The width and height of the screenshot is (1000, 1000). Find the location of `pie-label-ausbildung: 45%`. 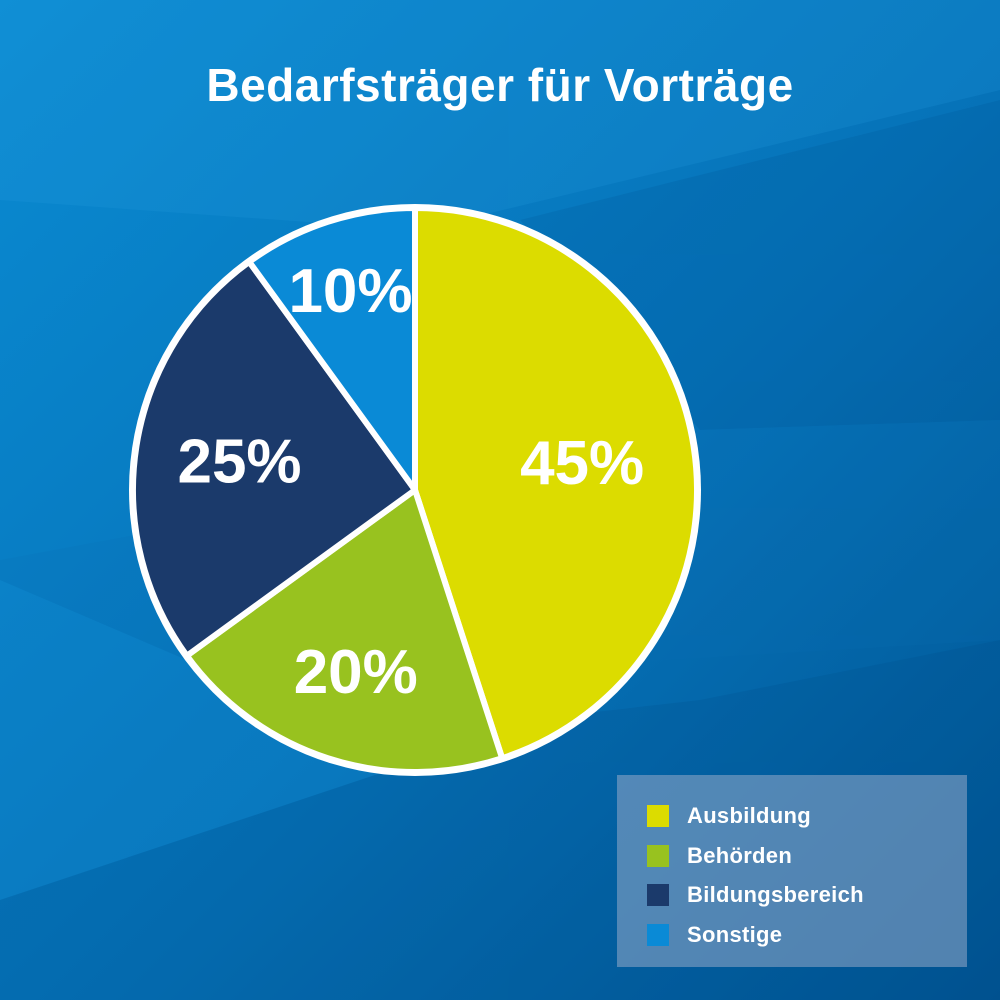

pie-label-ausbildung: 45% is located at coordinates (582, 463).